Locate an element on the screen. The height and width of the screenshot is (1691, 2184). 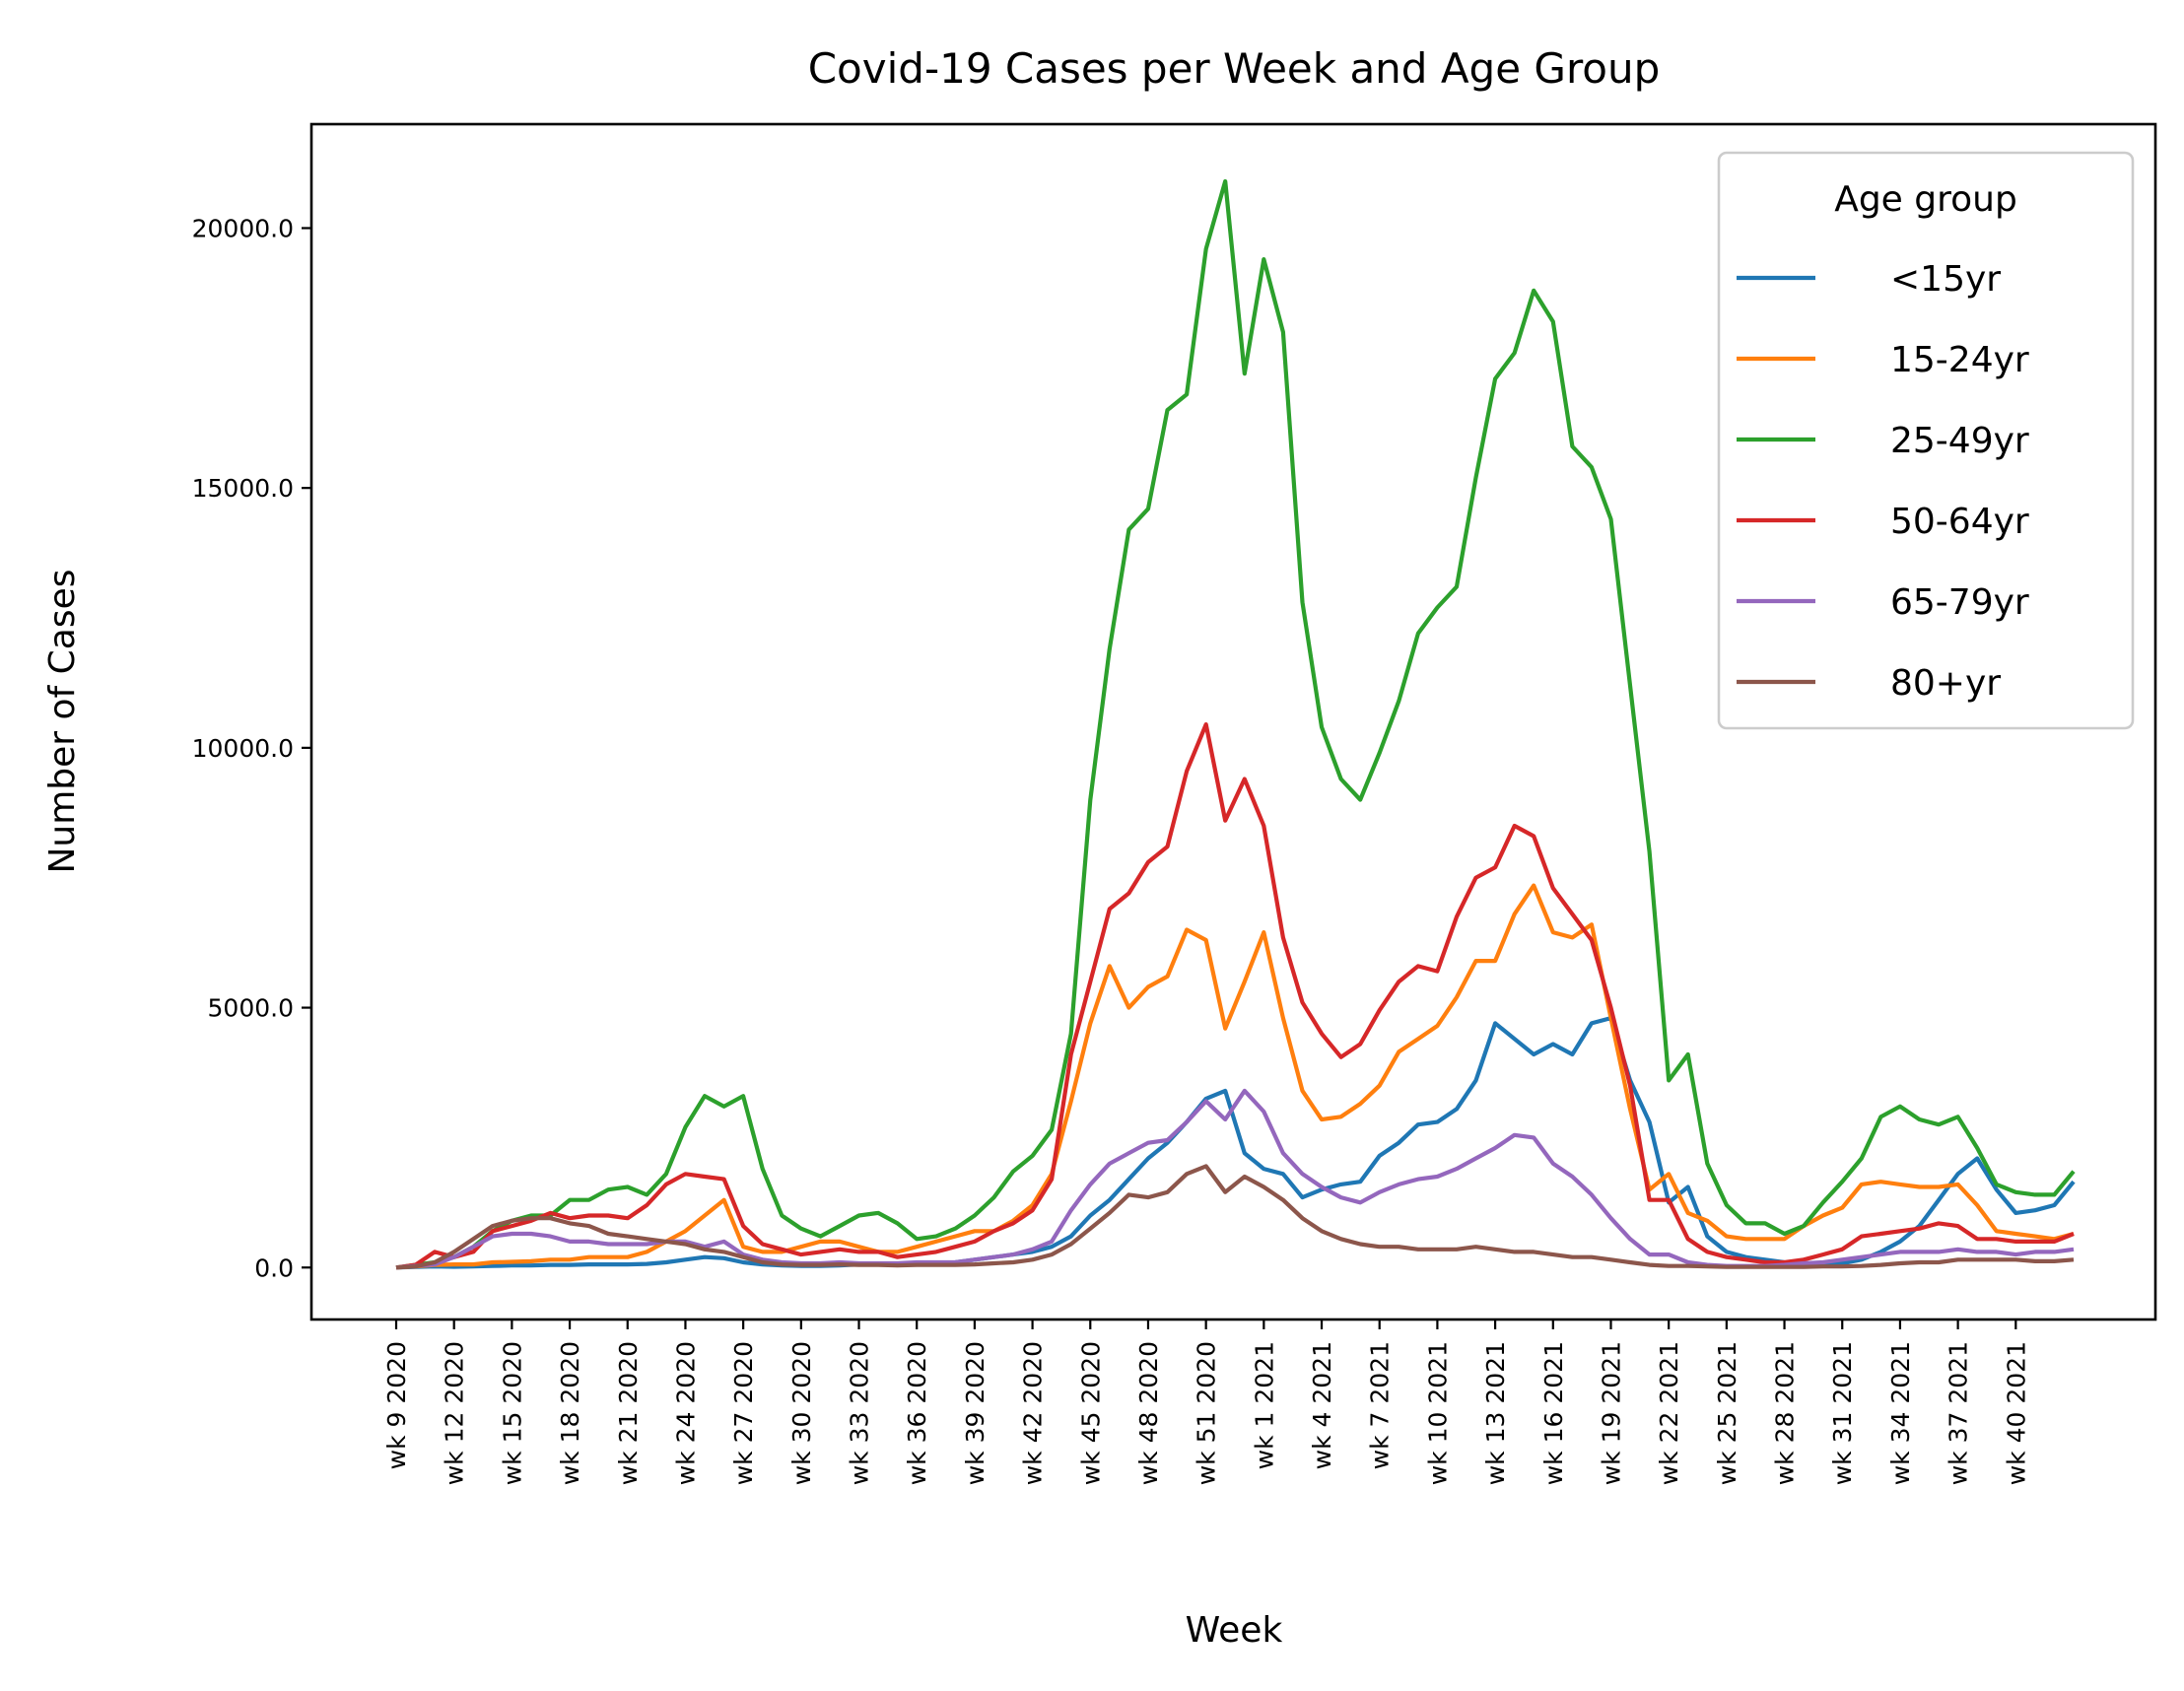
legend-title: Age group is located at coordinates (1925, 199).